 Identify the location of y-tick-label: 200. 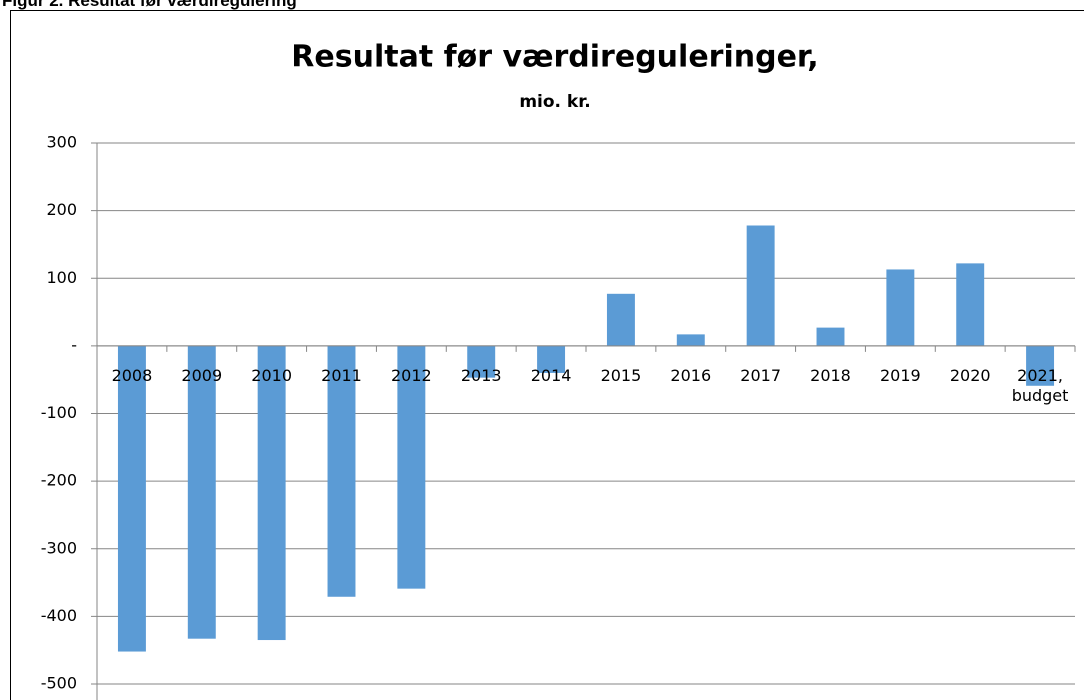
(61, 209).